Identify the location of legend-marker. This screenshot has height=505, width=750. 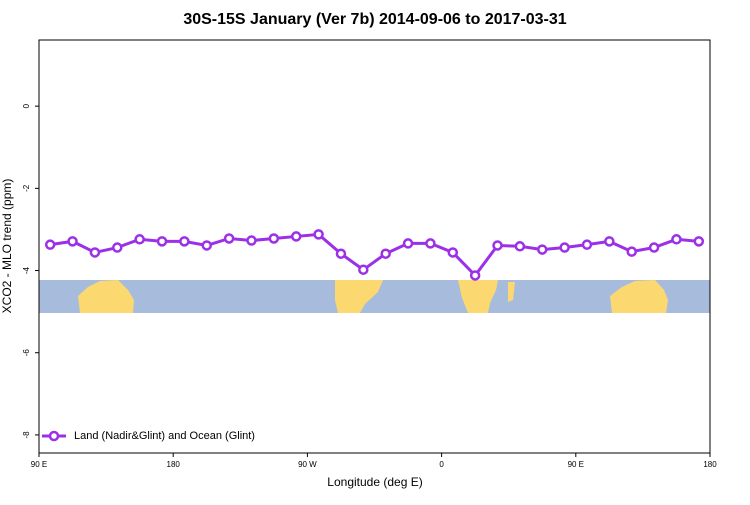
(54, 436).